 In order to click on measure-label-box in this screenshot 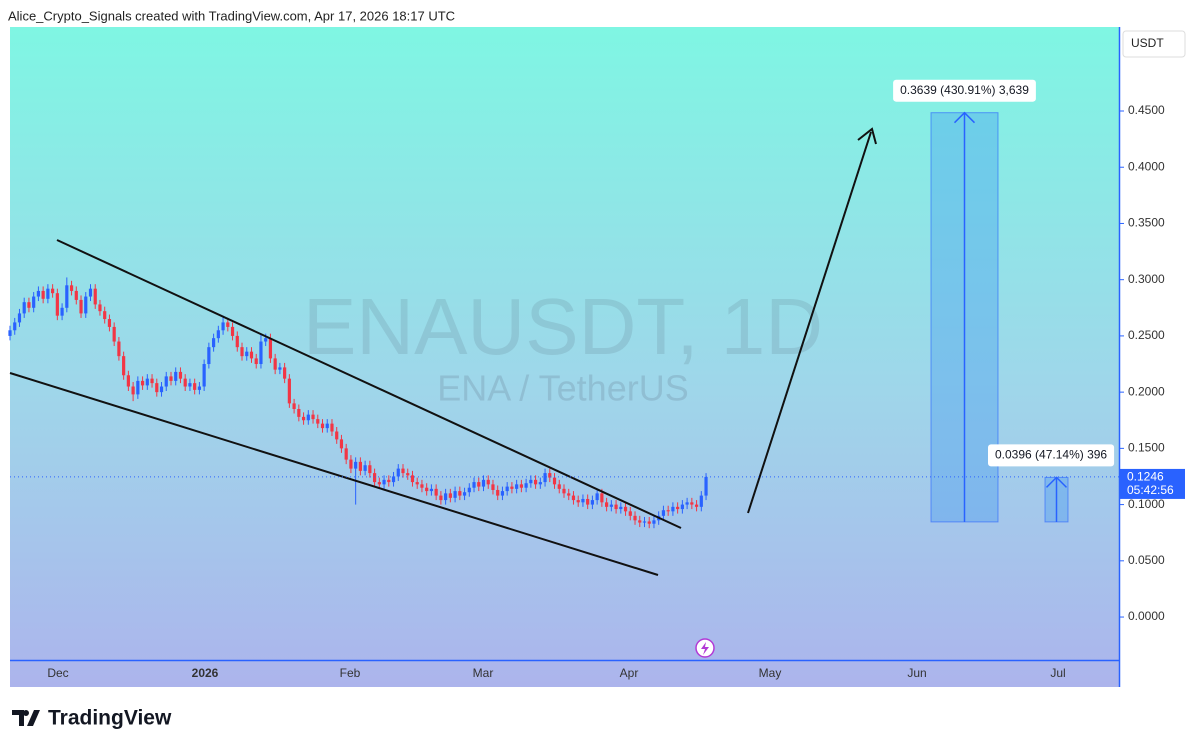, I will do `click(964, 90)`.